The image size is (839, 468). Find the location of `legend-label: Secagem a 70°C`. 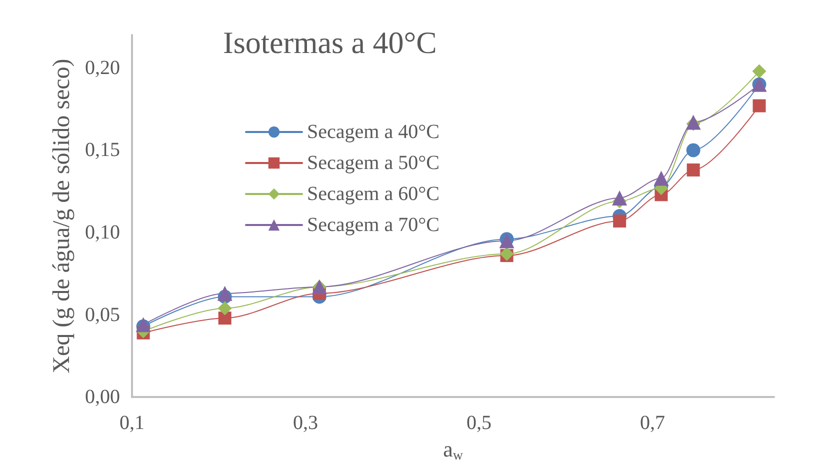

legend-label: Secagem a 70°C is located at coordinates (373, 225).